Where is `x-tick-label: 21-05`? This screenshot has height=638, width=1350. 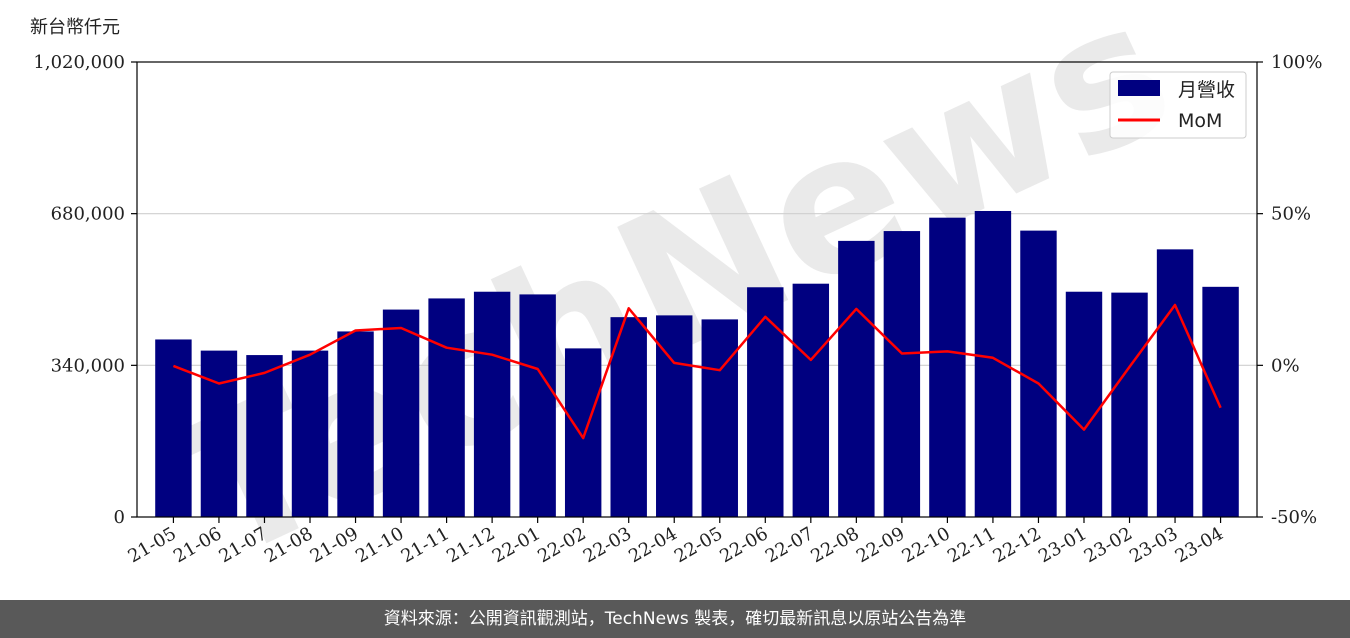 x-tick-label: 21-05 is located at coordinates (151, 545).